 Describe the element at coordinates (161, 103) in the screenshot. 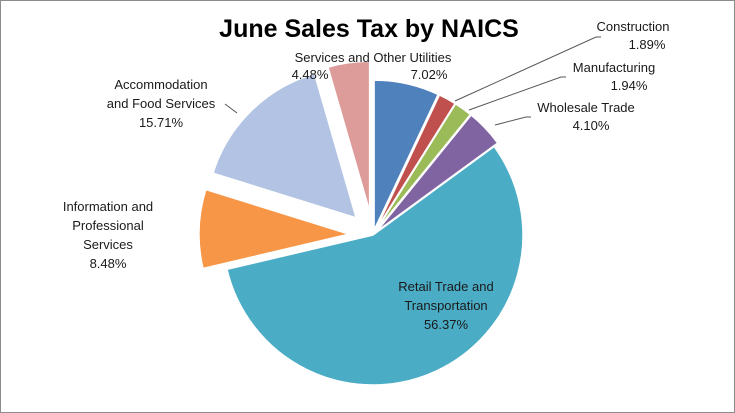

I see `slice-label: Accommodation and Food Services 15.71%` at that location.